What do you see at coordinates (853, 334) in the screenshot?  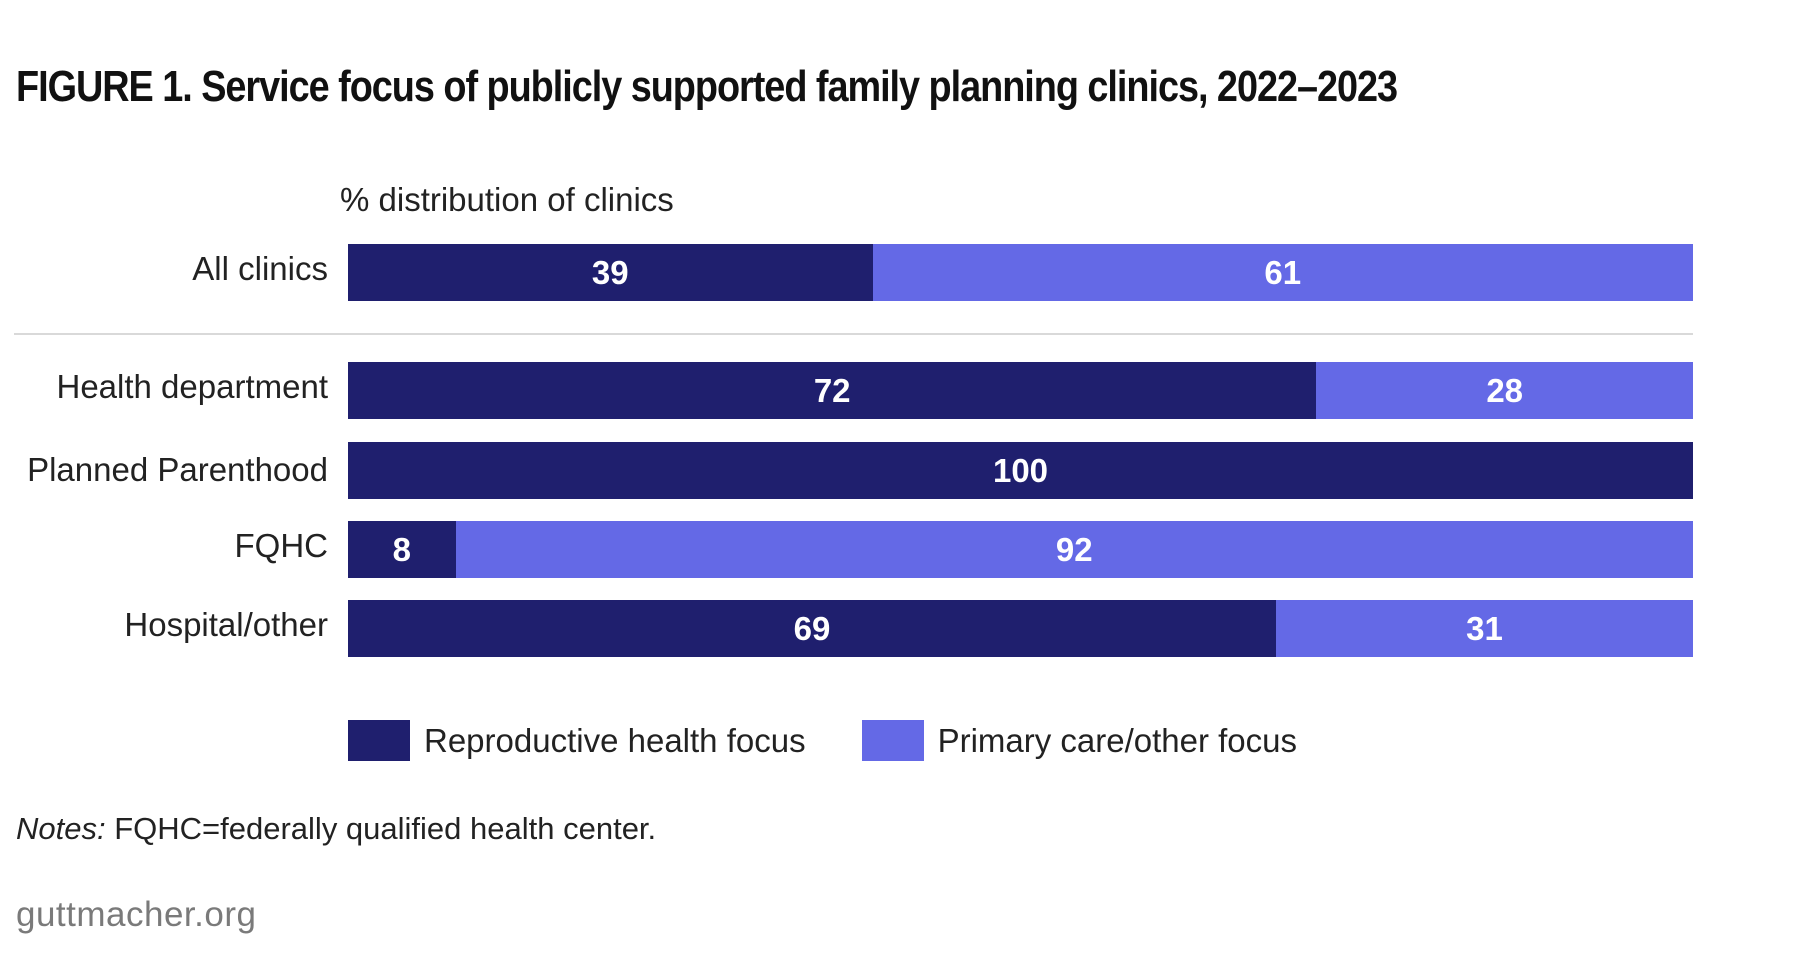 I see `section-divider` at bounding box center [853, 334].